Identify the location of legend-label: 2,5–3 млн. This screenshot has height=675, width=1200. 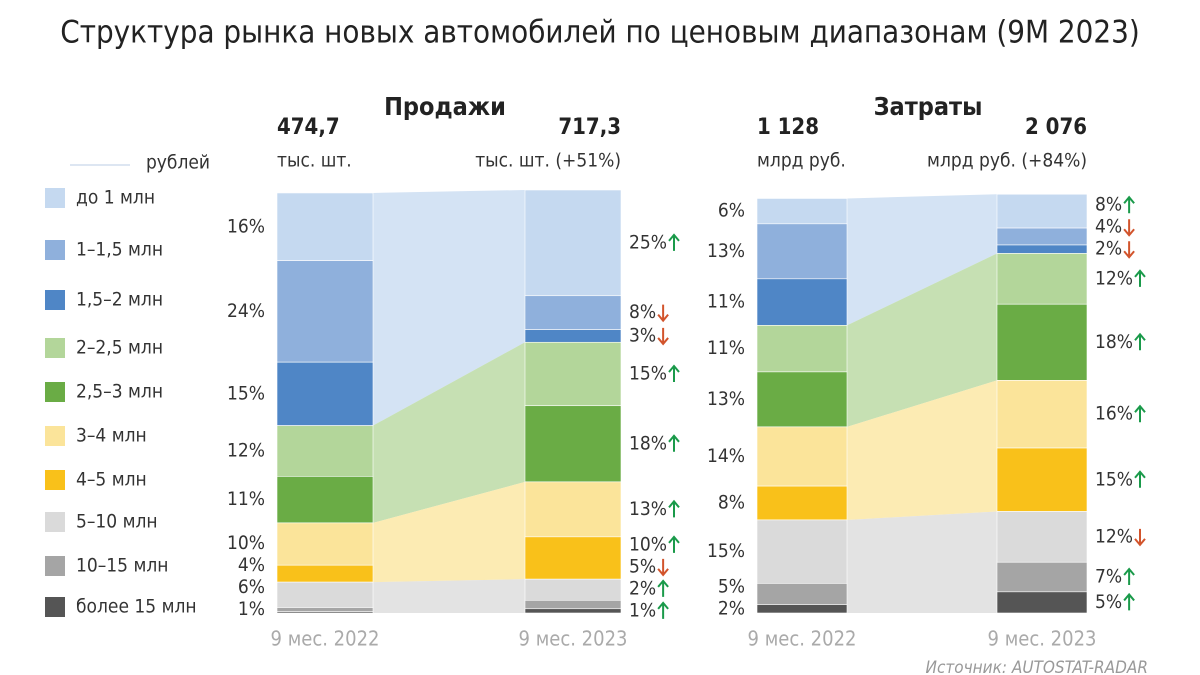
(119, 392).